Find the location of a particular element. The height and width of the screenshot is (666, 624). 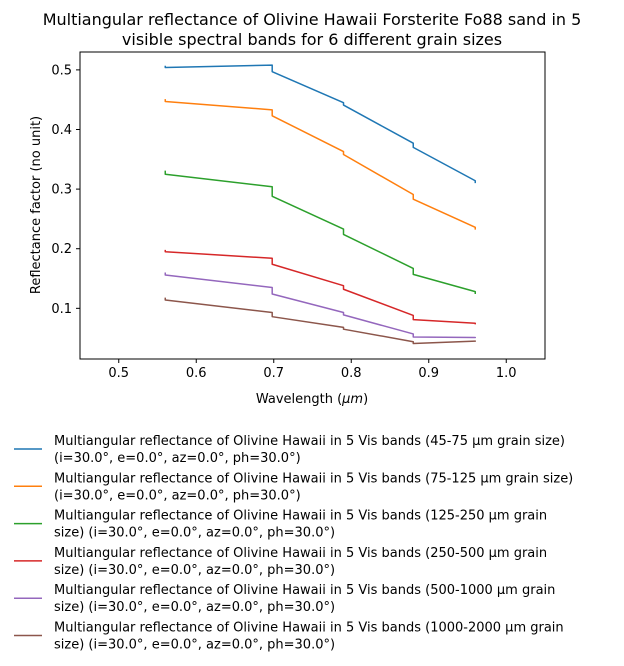

x-axis-label-text: Wavelength ( is located at coordinates (299, 399).